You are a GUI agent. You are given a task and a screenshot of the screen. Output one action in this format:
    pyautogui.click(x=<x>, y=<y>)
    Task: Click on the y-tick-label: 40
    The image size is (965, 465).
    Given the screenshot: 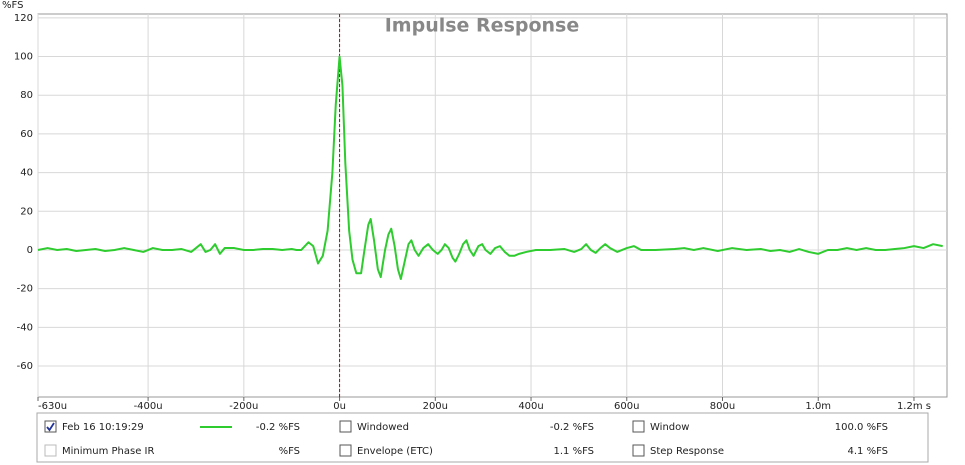 What is the action you would take?
    pyautogui.click(x=26, y=173)
    